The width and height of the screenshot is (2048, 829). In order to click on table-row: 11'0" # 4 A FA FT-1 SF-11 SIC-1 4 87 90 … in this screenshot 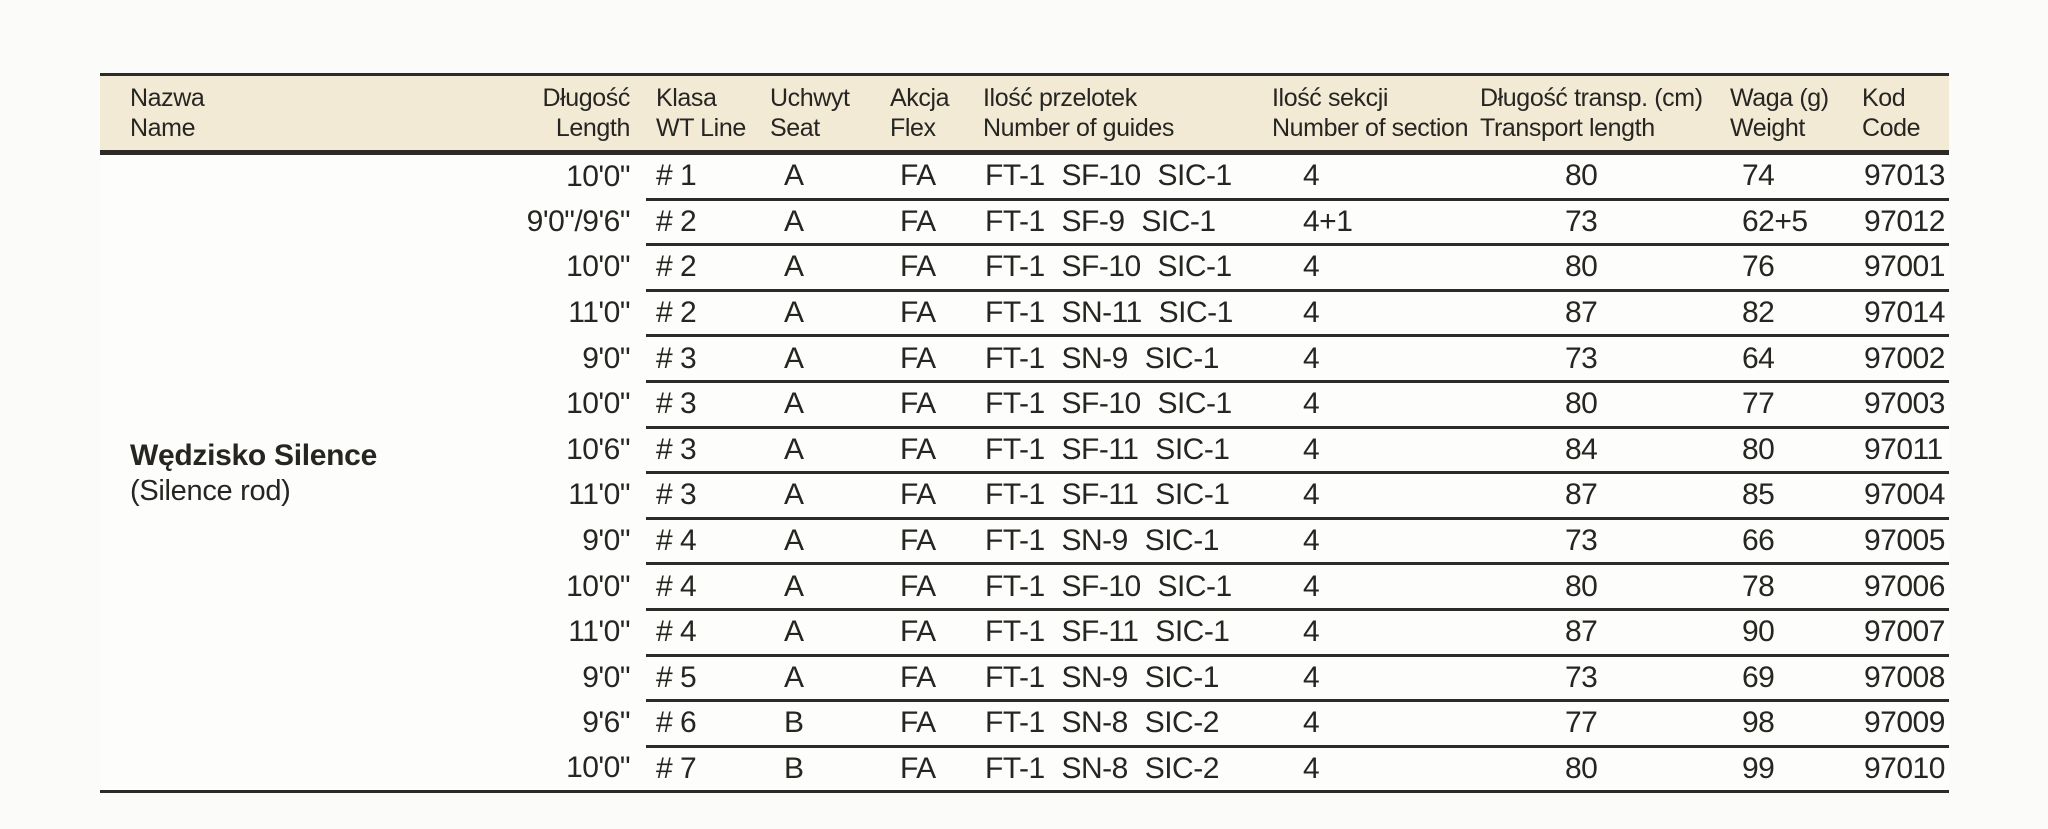, I will do `click(1024, 633)`.